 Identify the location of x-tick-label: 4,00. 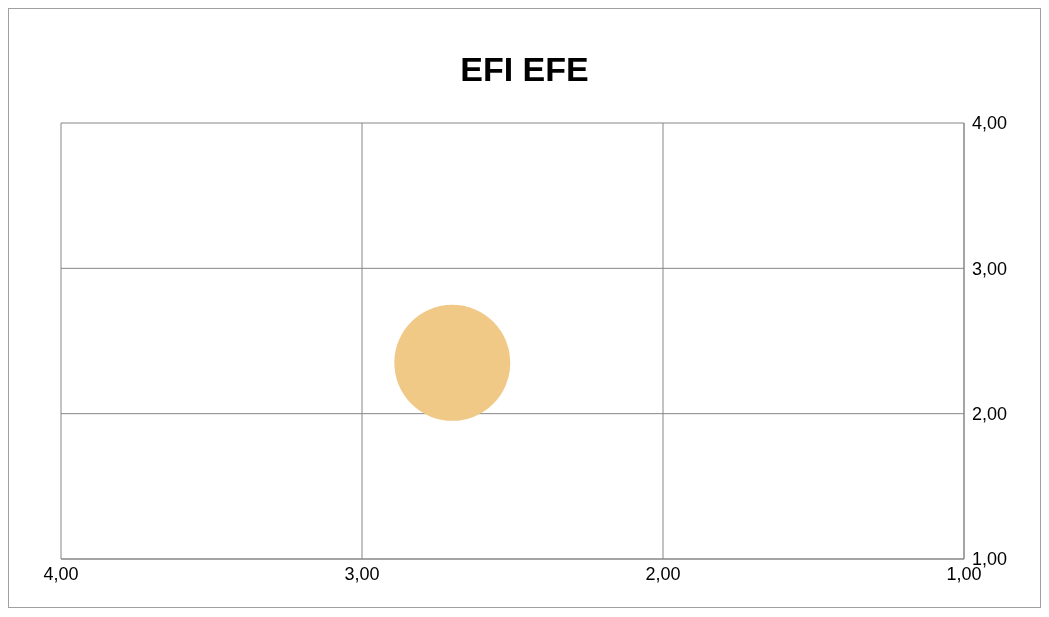
(61, 573).